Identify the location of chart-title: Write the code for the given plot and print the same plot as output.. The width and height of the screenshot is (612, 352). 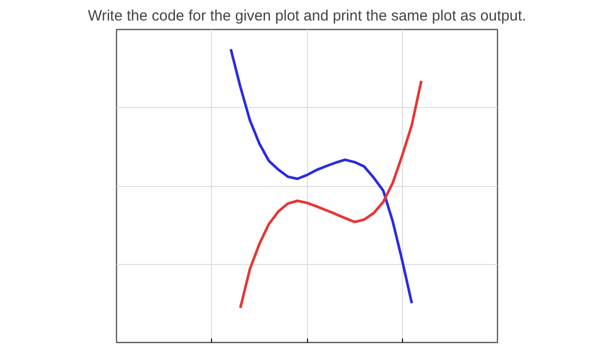
(307, 16).